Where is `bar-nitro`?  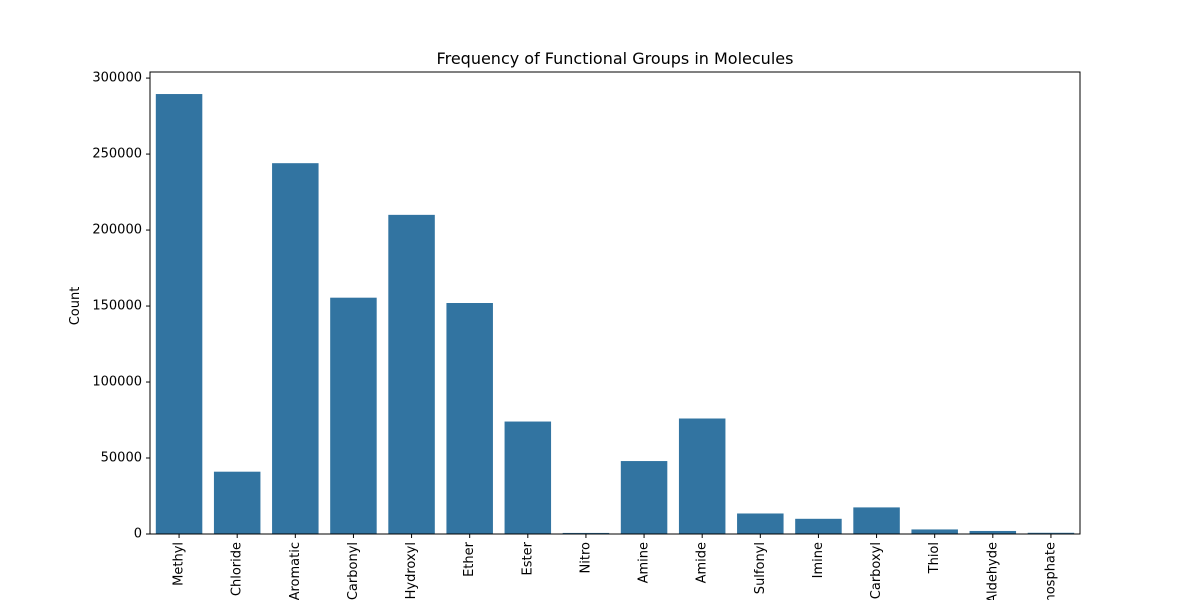 bar-nitro is located at coordinates (586, 533).